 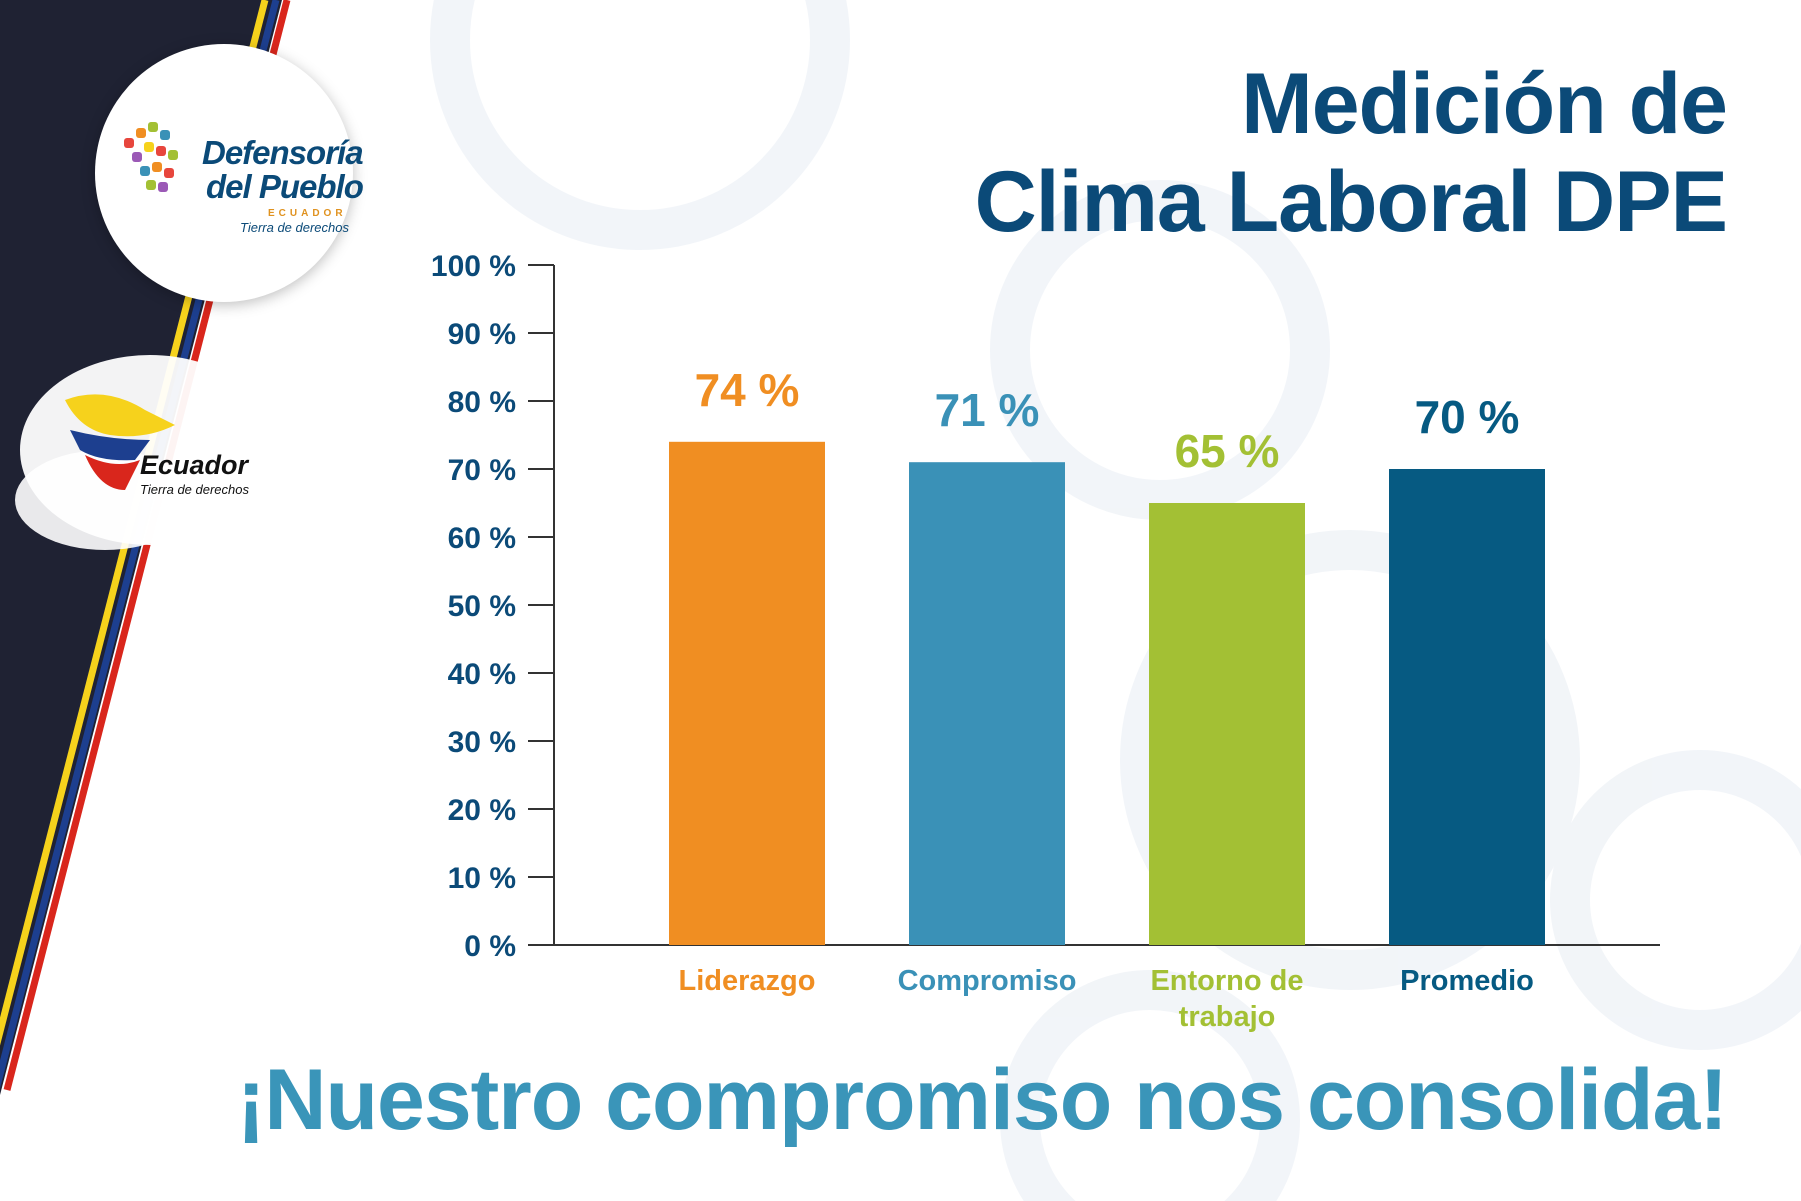 I want to click on y-tick-label: 60 %, so click(x=482, y=538).